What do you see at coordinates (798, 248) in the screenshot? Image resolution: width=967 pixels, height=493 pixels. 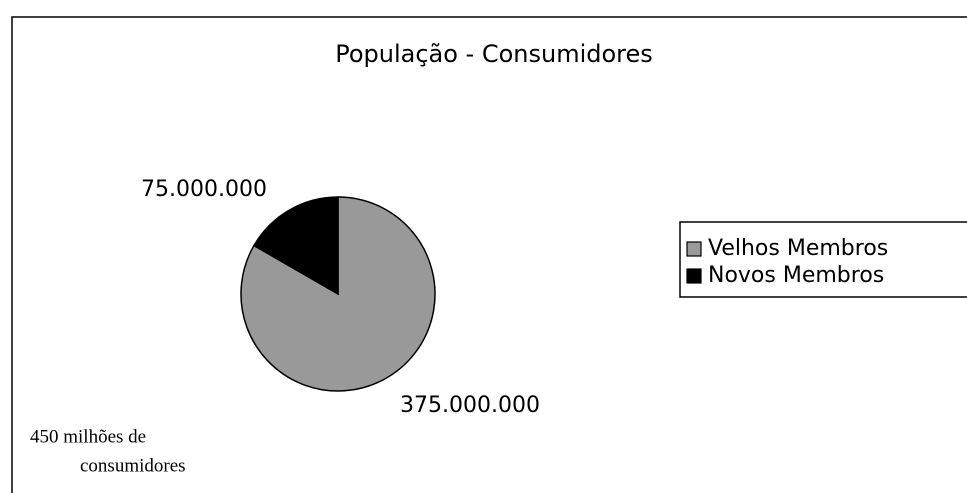 I see `legend-label: Velhos Membros` at bounding box center [798, 248].